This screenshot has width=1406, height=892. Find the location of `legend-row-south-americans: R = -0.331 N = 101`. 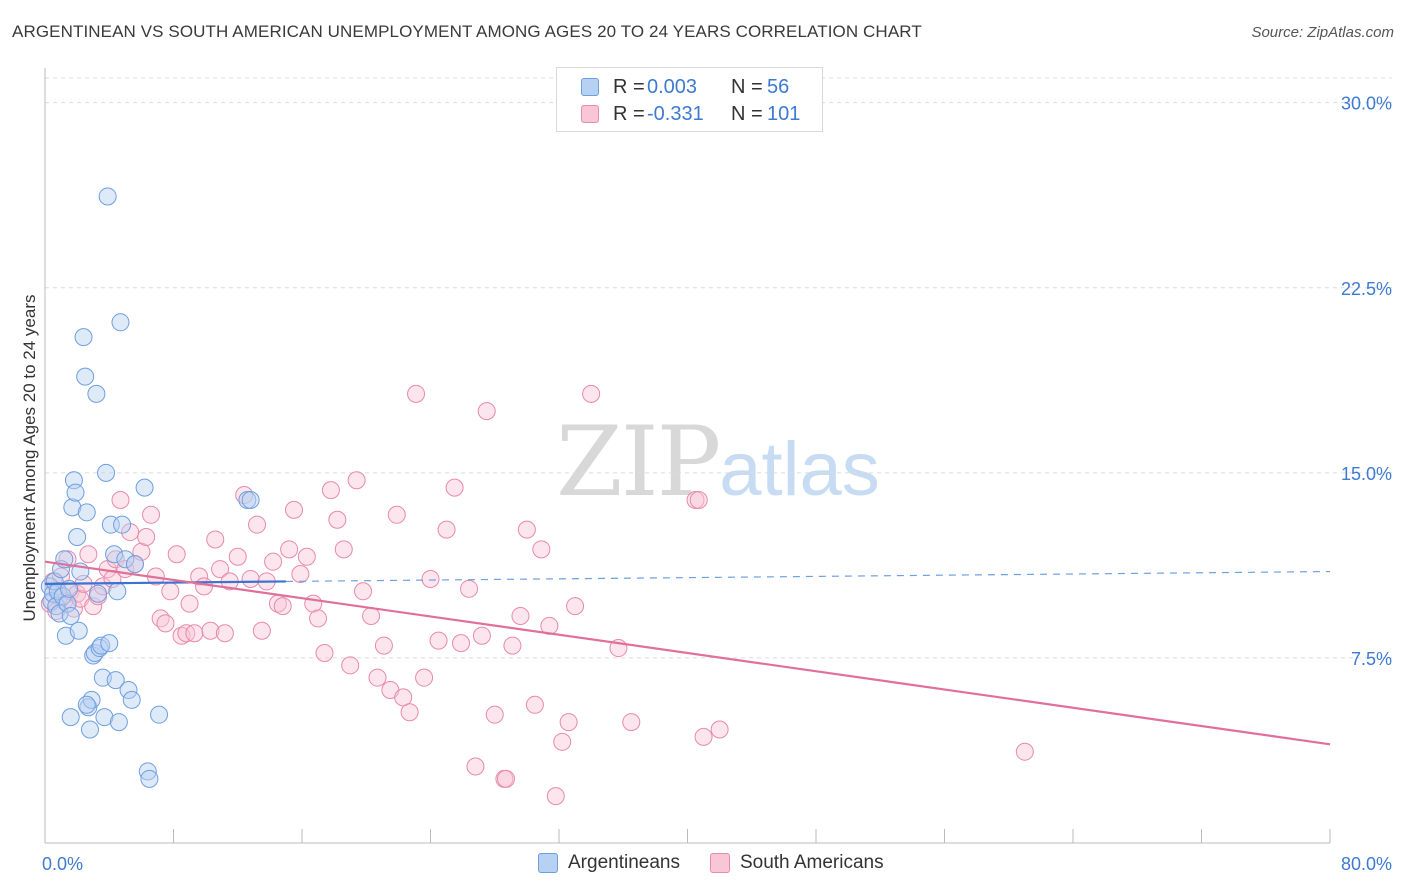

legend-row-south-americans: R = -0.331 N = 101 is located at coordinates (690, 114).